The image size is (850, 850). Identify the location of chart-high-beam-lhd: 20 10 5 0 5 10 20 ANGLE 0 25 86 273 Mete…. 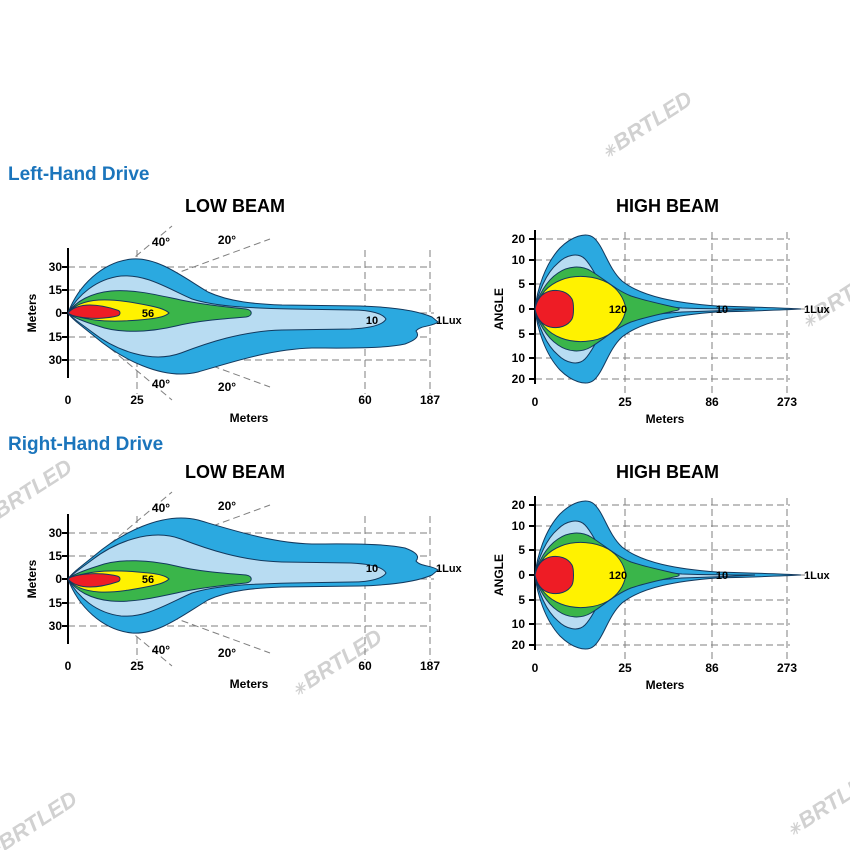
(661, 327).